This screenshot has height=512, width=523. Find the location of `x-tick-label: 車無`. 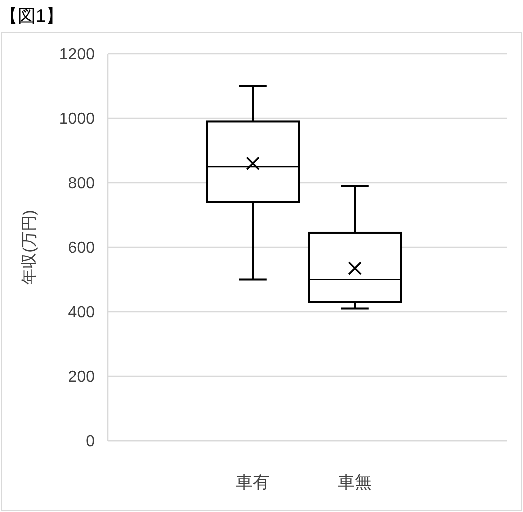

x-tick-label: 車無 is located at coordinates (355, 482).